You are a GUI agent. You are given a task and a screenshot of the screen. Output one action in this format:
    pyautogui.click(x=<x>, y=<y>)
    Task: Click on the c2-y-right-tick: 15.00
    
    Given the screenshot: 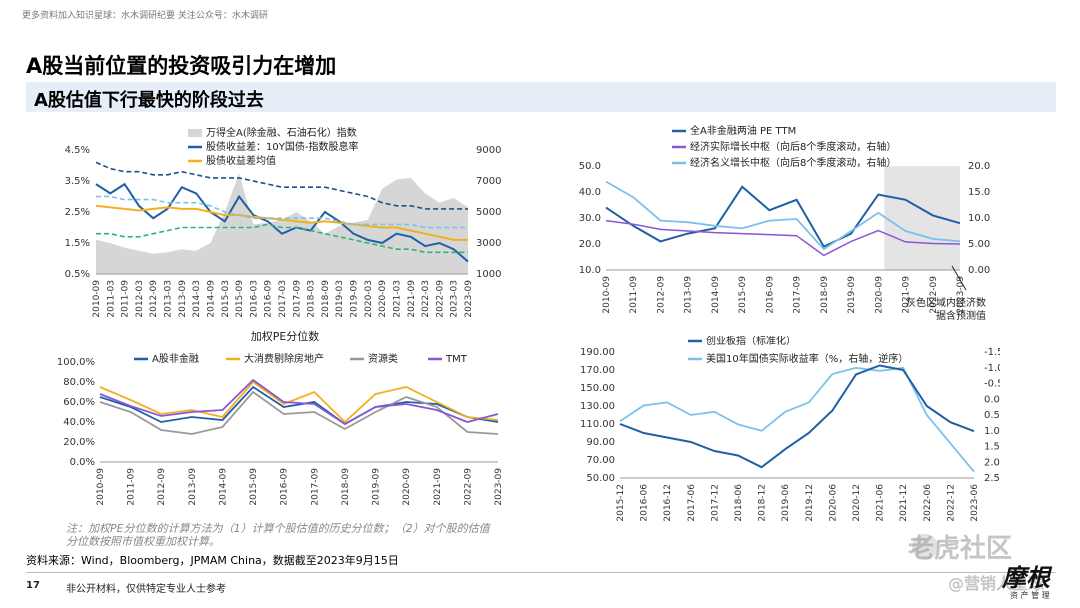 What is the action you would take?
    pyautogui.click(x=979, y=192)
    